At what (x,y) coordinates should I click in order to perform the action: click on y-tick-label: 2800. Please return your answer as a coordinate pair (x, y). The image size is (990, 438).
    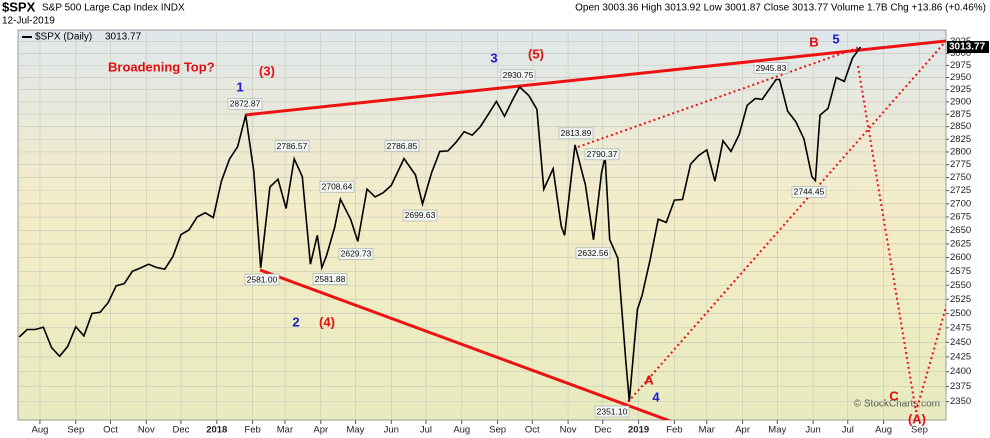
    Looking at the image, I should click on (960, 151).